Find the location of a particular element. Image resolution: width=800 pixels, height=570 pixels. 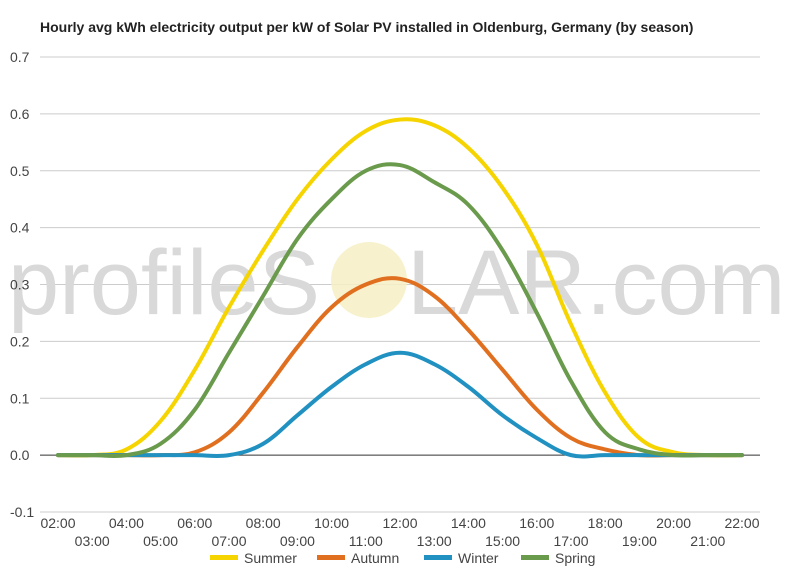

x-tick-label: 22:00 is located at coordinates (741, 523).